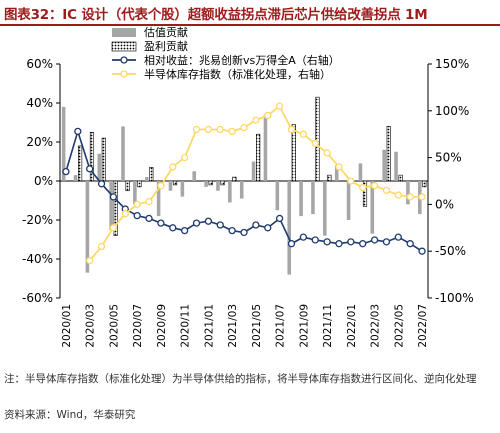  I want to click on x-tick-label: 2021/03, so click(233, 326).